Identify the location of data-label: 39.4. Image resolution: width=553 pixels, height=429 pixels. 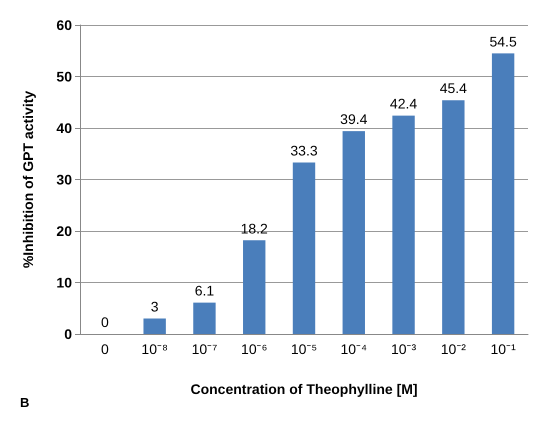
(354, 119).